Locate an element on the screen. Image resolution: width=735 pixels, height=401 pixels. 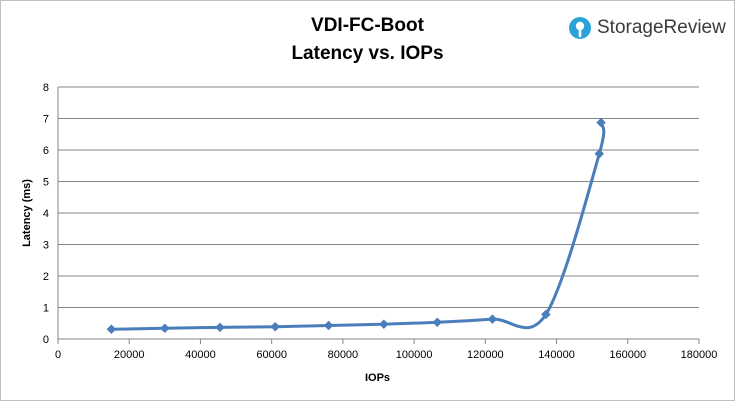
storagereview-logo: StorageReview is located at coordinates (647, 28).